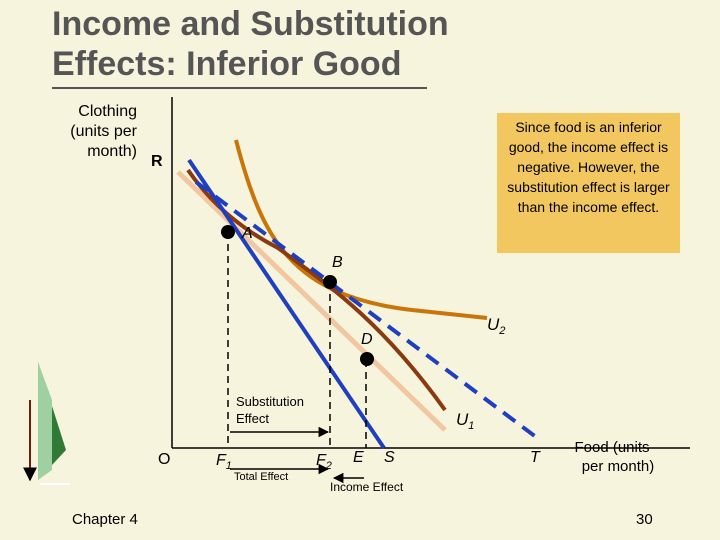 The width and height of the screenshot is (720, 540). I want to click on substitution-effect-label-1: Substitution, so click(270, 401).